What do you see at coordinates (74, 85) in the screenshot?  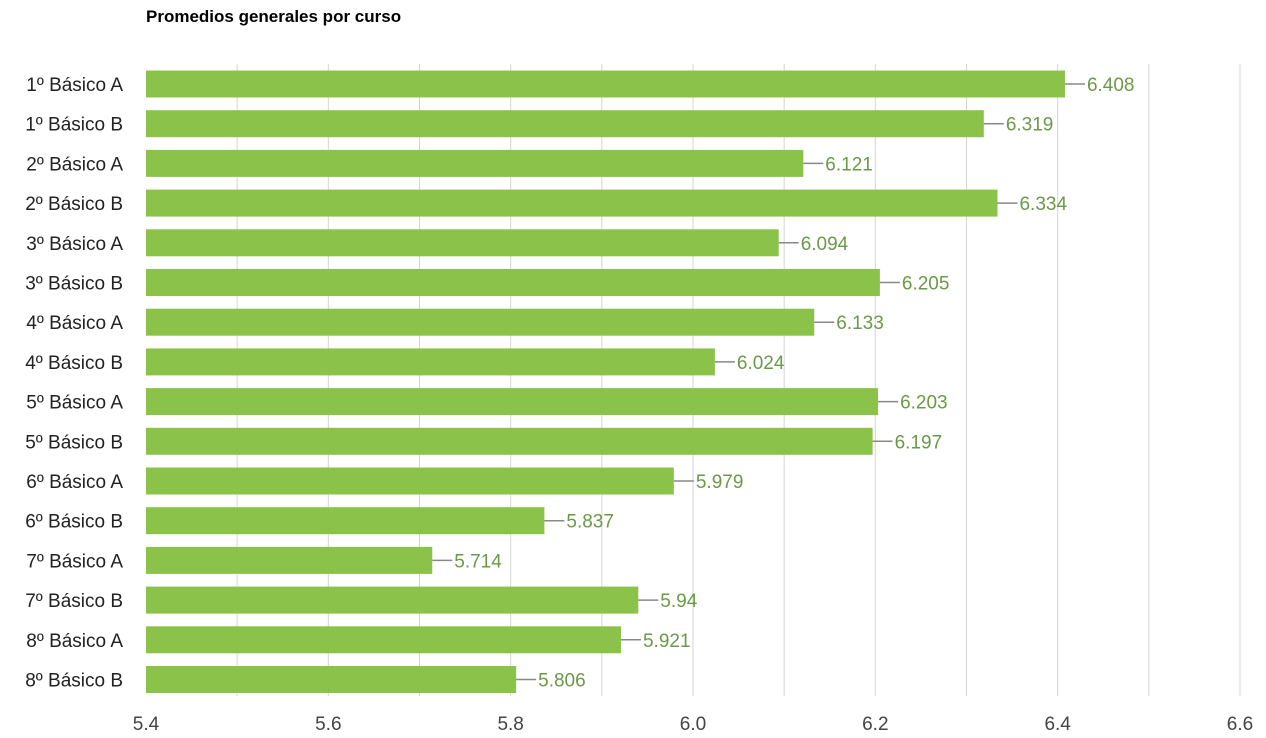 I see `category-label: 1º Básico A` at bounding box center [74, 85].